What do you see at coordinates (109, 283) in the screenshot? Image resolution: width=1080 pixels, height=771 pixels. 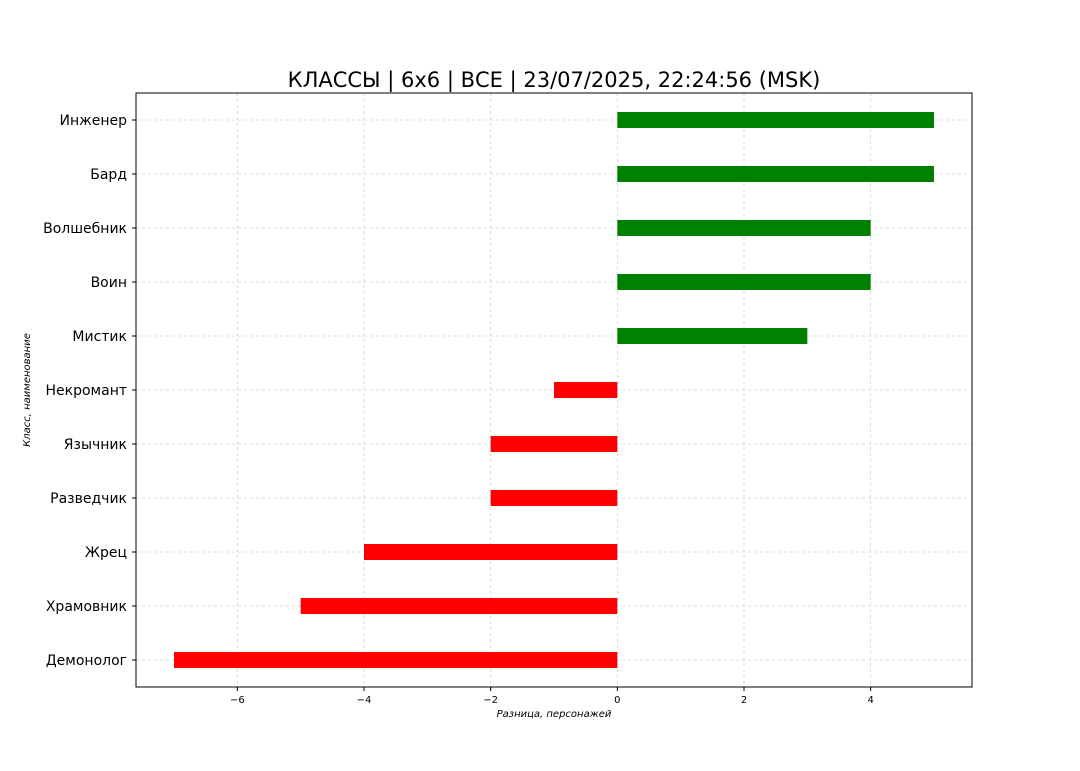 I see `y-tick-label: Воин` at bounding box center [109, 283].